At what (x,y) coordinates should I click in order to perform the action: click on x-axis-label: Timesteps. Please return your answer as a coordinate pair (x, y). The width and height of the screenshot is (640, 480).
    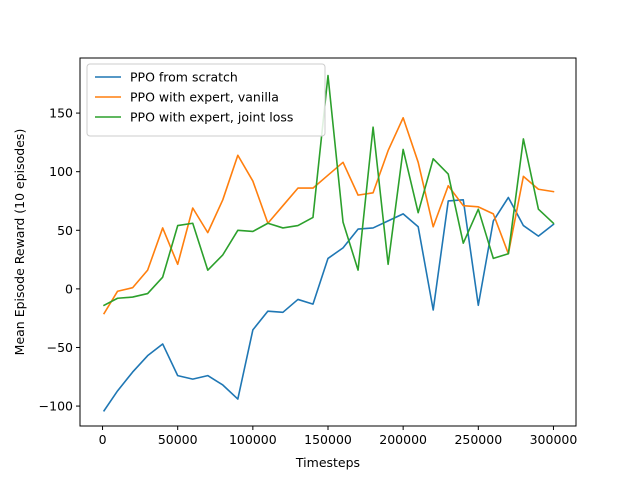
    Looking at the image, I should click on (327, 462).